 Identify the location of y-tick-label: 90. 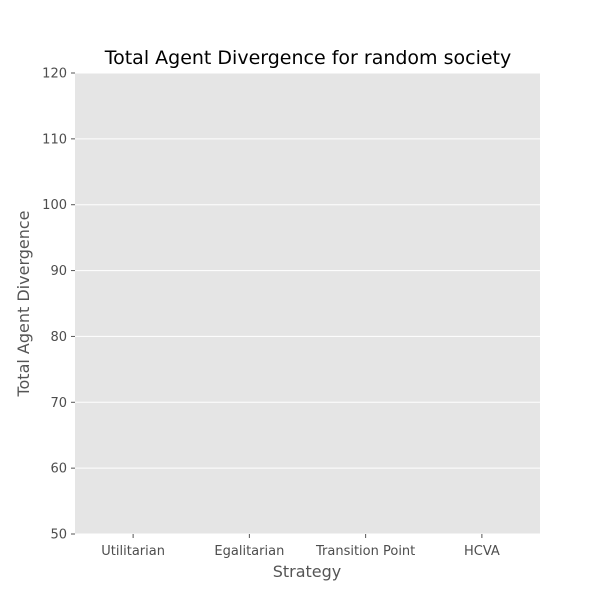
(58, 271).